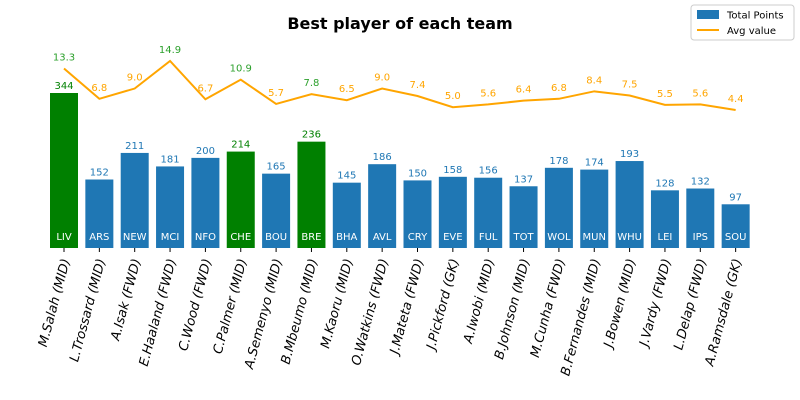 Image resolution: width=800 pixels, height=400 pixels. What do you see at coordinates (134, 146) in the screenshot?
I see `bar-value-label: 211` at bounding box center [134, 146].